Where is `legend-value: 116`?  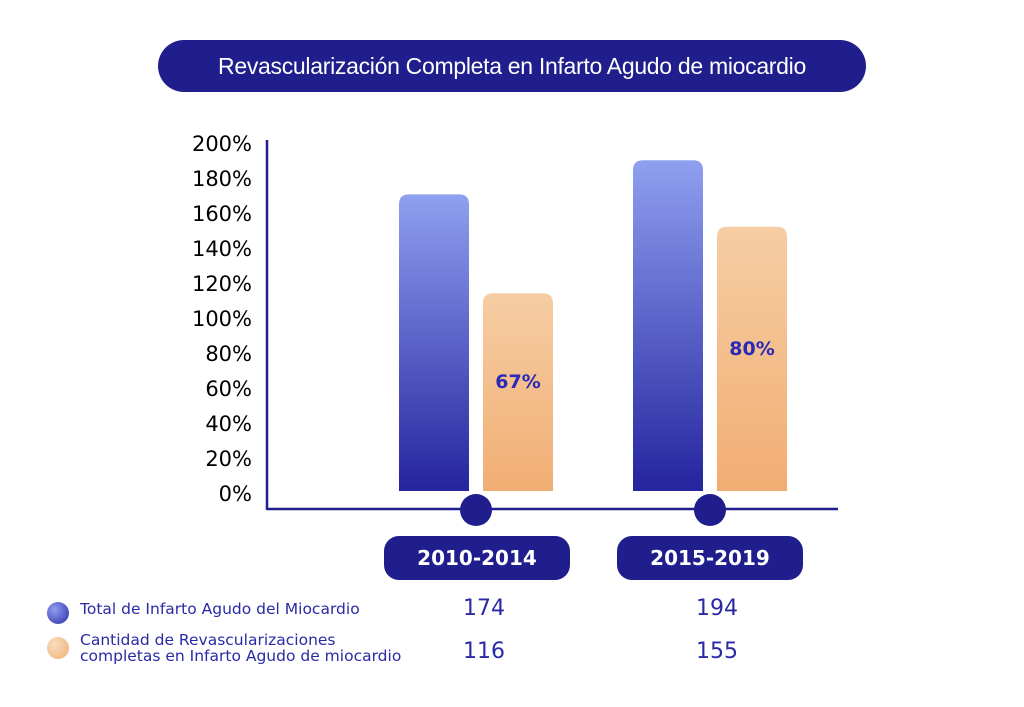 legend-value: 116 is located at coordinates (484, 651).